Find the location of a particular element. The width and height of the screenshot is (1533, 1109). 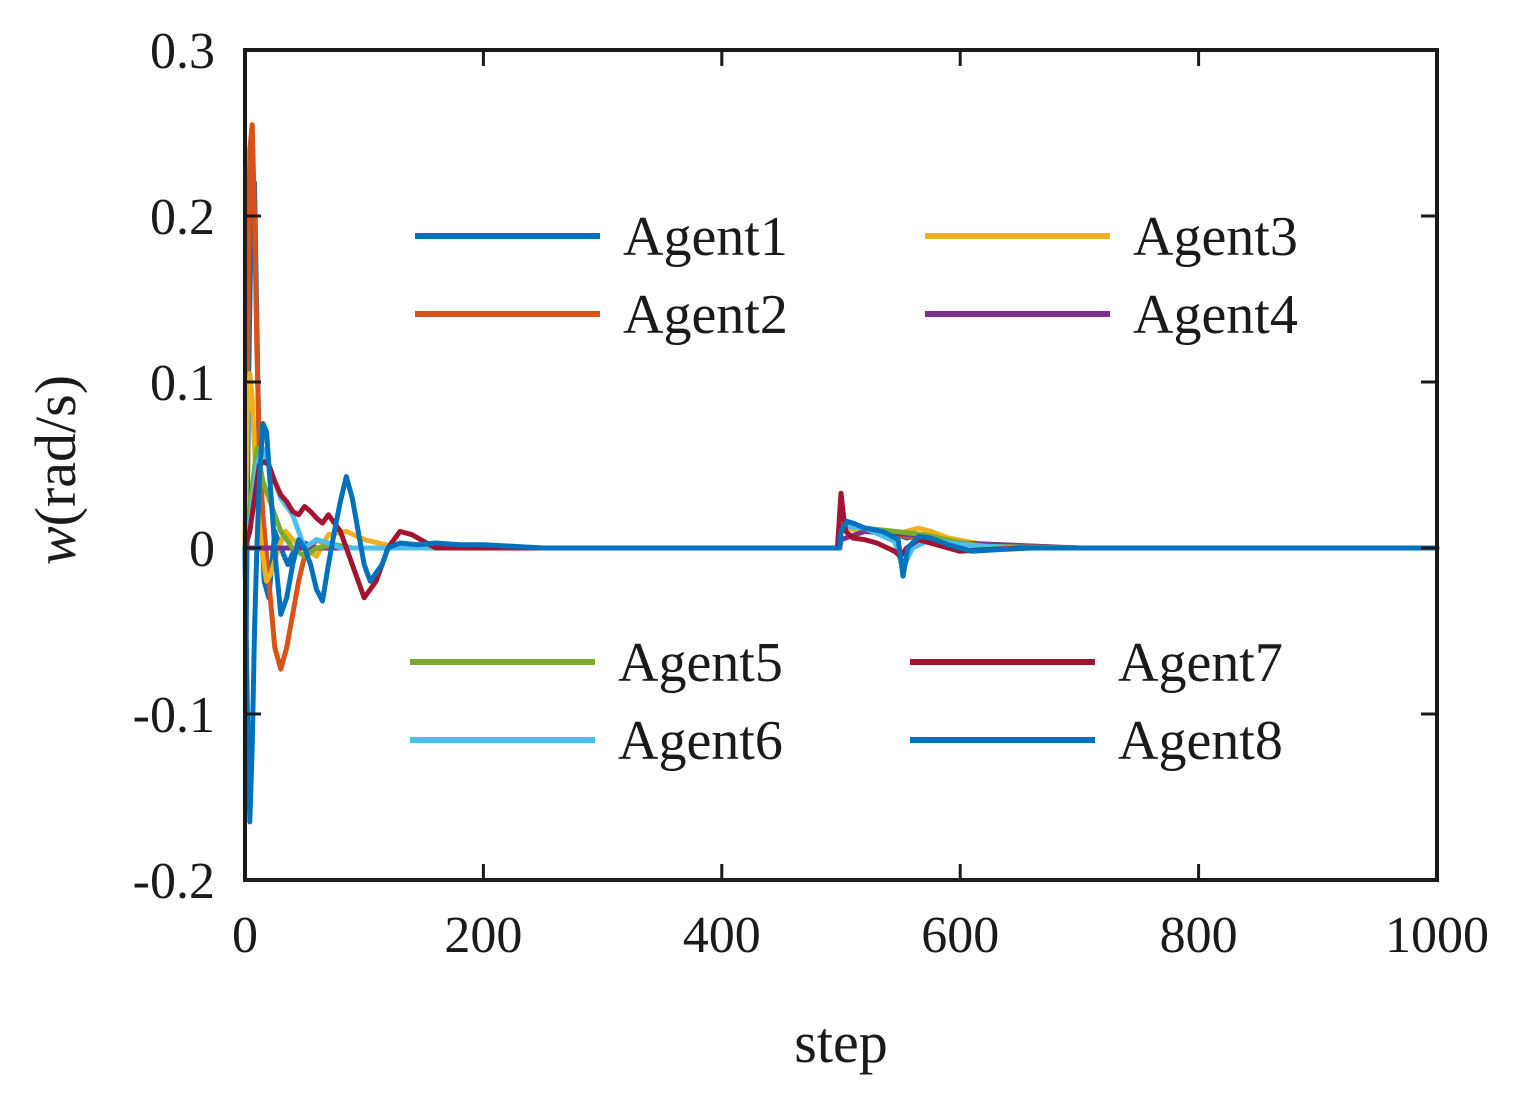

legend-label: Agent6 is located at coordinates (700, 741).